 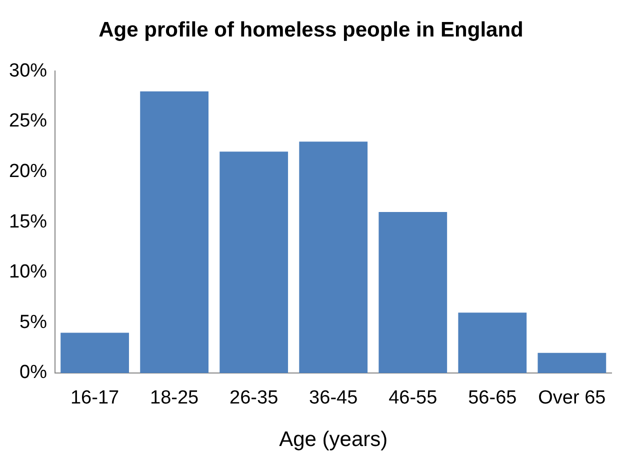 What do you see at coordinates (174, 398) in the screenshot?
I see `x-tick-label: 18-25` at bounding box center [174, 398].